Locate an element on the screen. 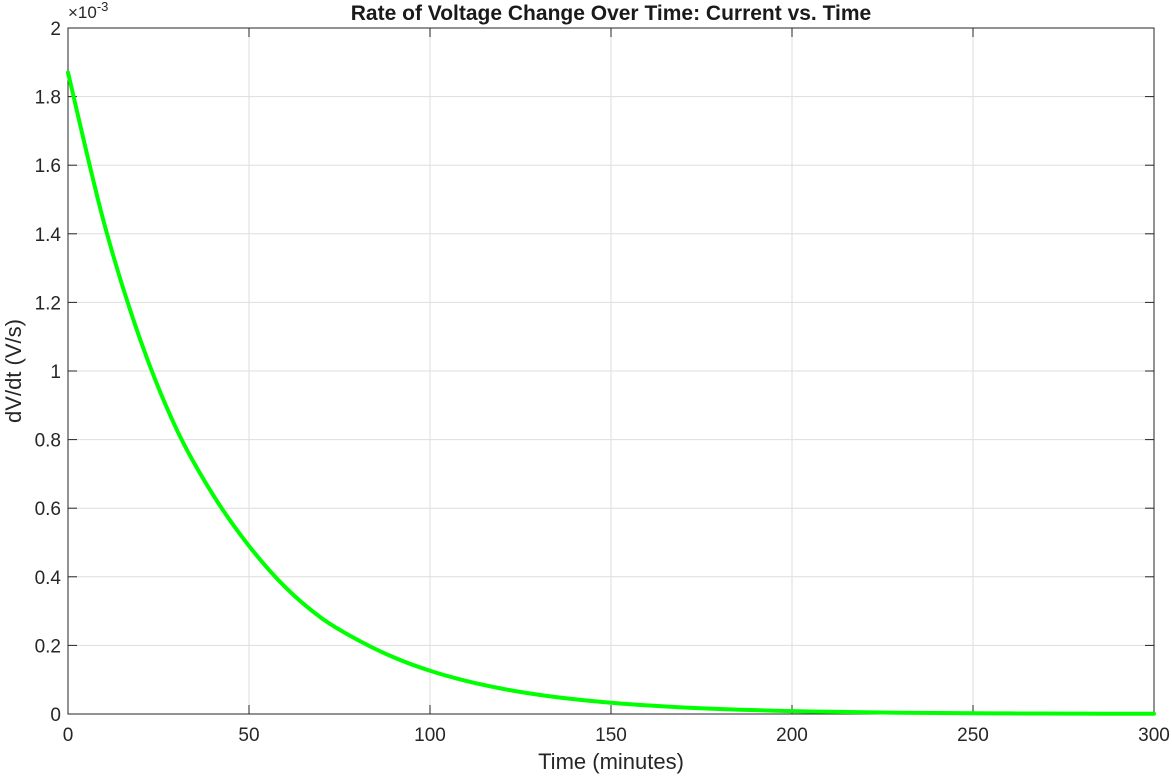 This screenshot has height=776, width=1172. y-tick-label: 0.2 is located at coordinates (48, 646).